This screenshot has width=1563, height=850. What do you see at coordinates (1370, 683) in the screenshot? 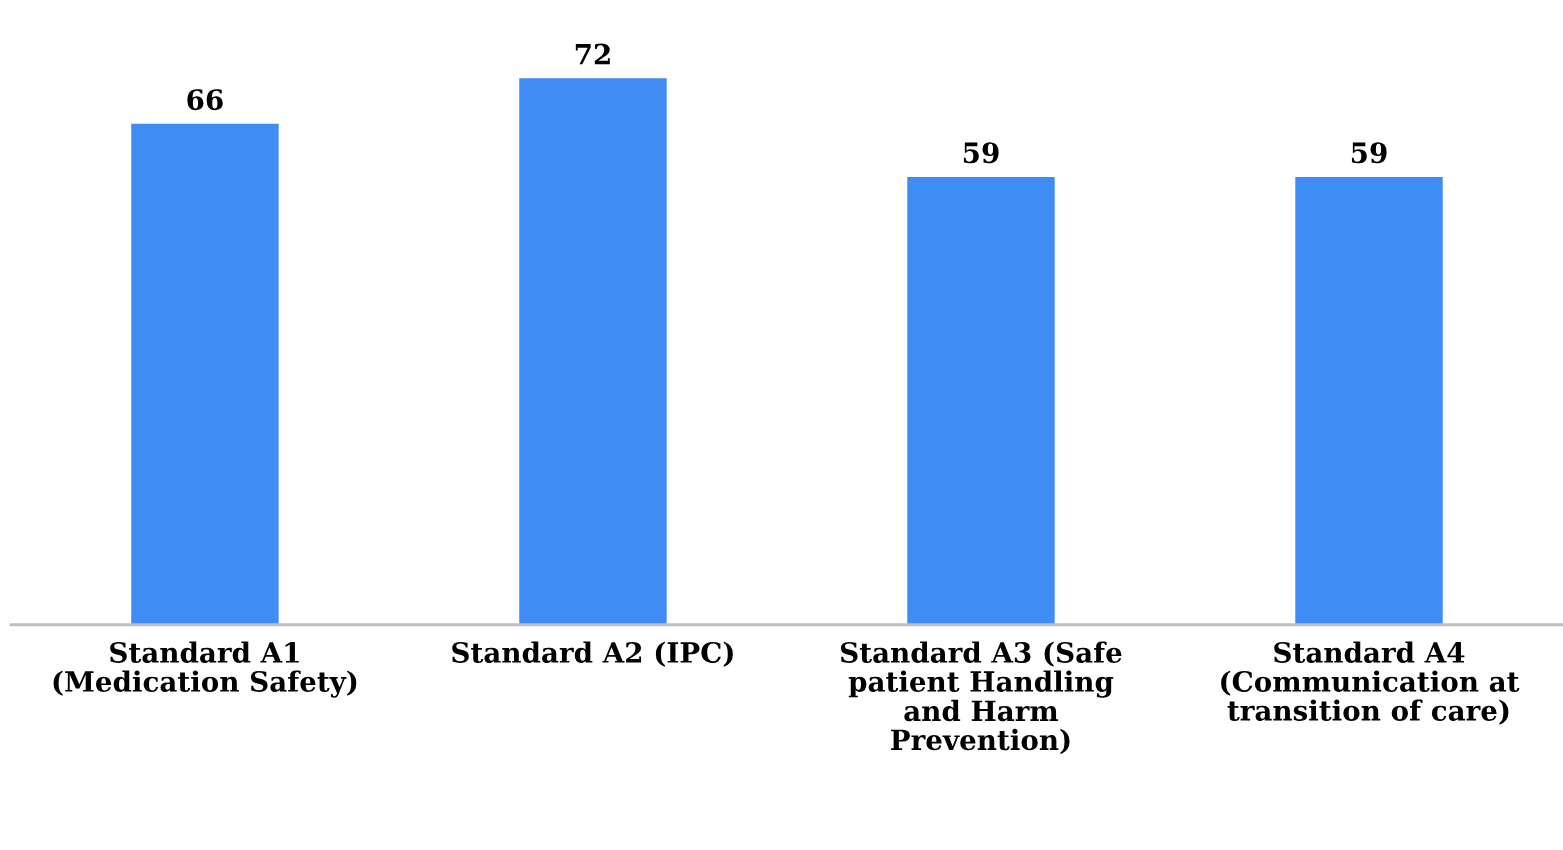
I see `x-tick-label: Standard A4 (Communication at transition of care)` at bounding box center [1370, 683].